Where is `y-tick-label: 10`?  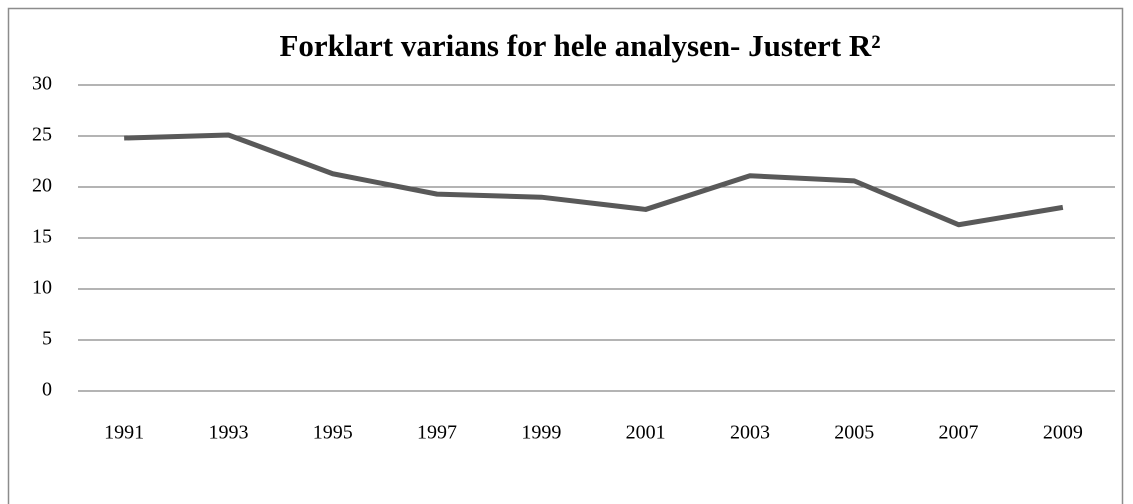 y-tick-label: 10 is located at coordinates (42, 288).